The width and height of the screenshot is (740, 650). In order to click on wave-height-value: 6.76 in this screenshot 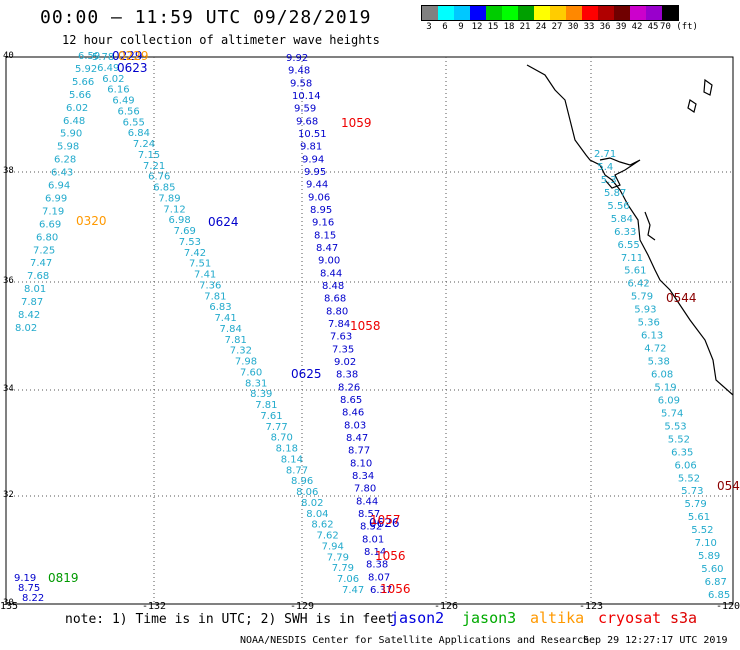, I will do `click(159, 177)`.